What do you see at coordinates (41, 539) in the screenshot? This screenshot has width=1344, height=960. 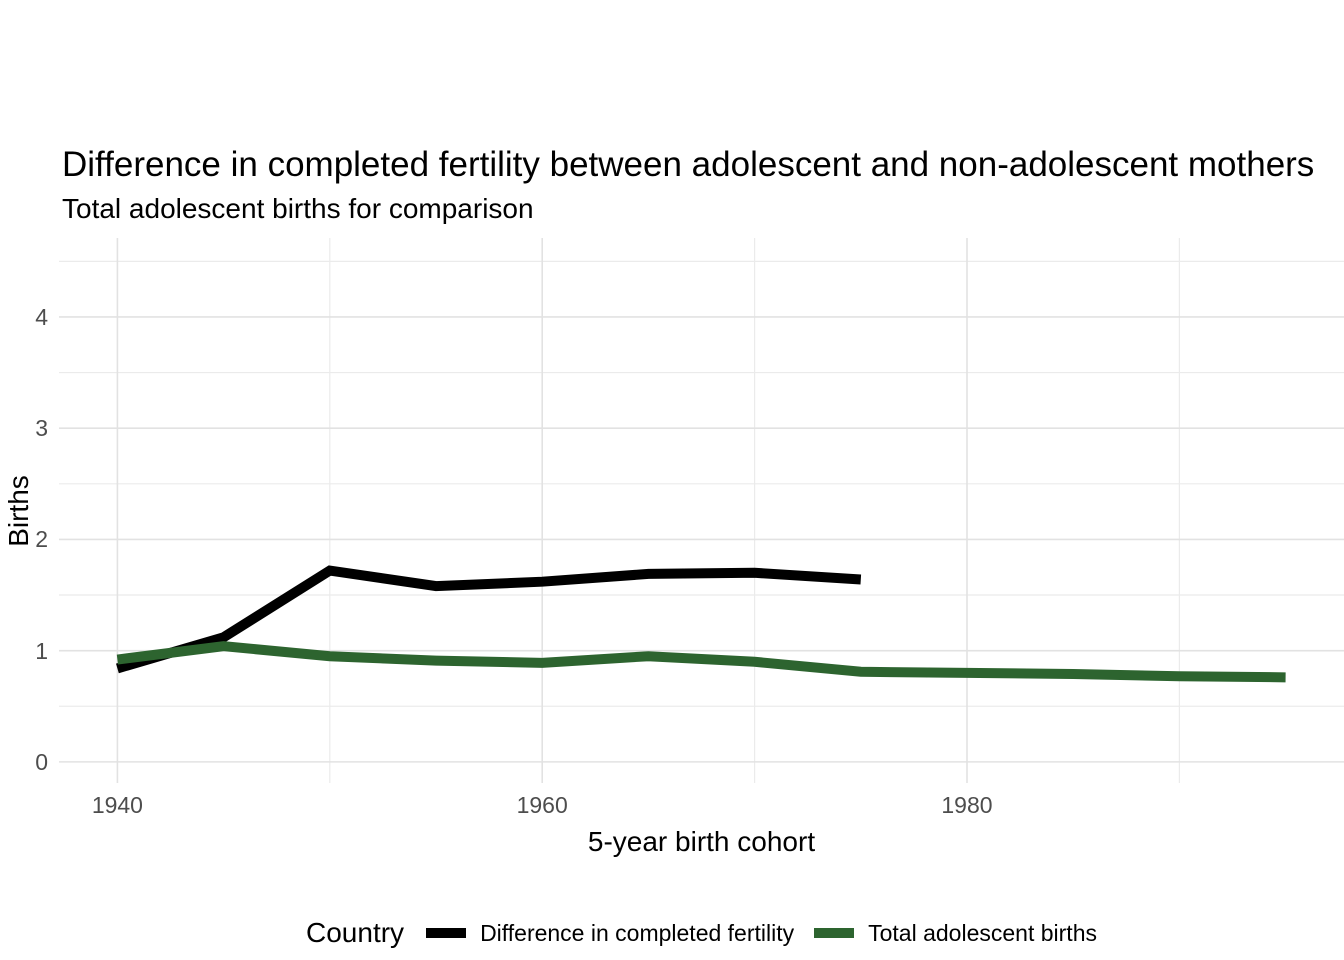 I see `y-tick-label: 2` at bounding box center [41, 539].